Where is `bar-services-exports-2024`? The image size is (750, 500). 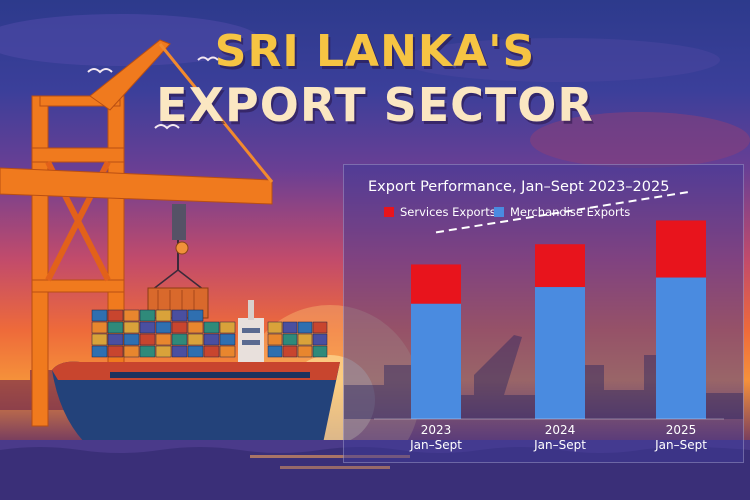
bar-services-exports-2024 is located at coordinates (560, 266).